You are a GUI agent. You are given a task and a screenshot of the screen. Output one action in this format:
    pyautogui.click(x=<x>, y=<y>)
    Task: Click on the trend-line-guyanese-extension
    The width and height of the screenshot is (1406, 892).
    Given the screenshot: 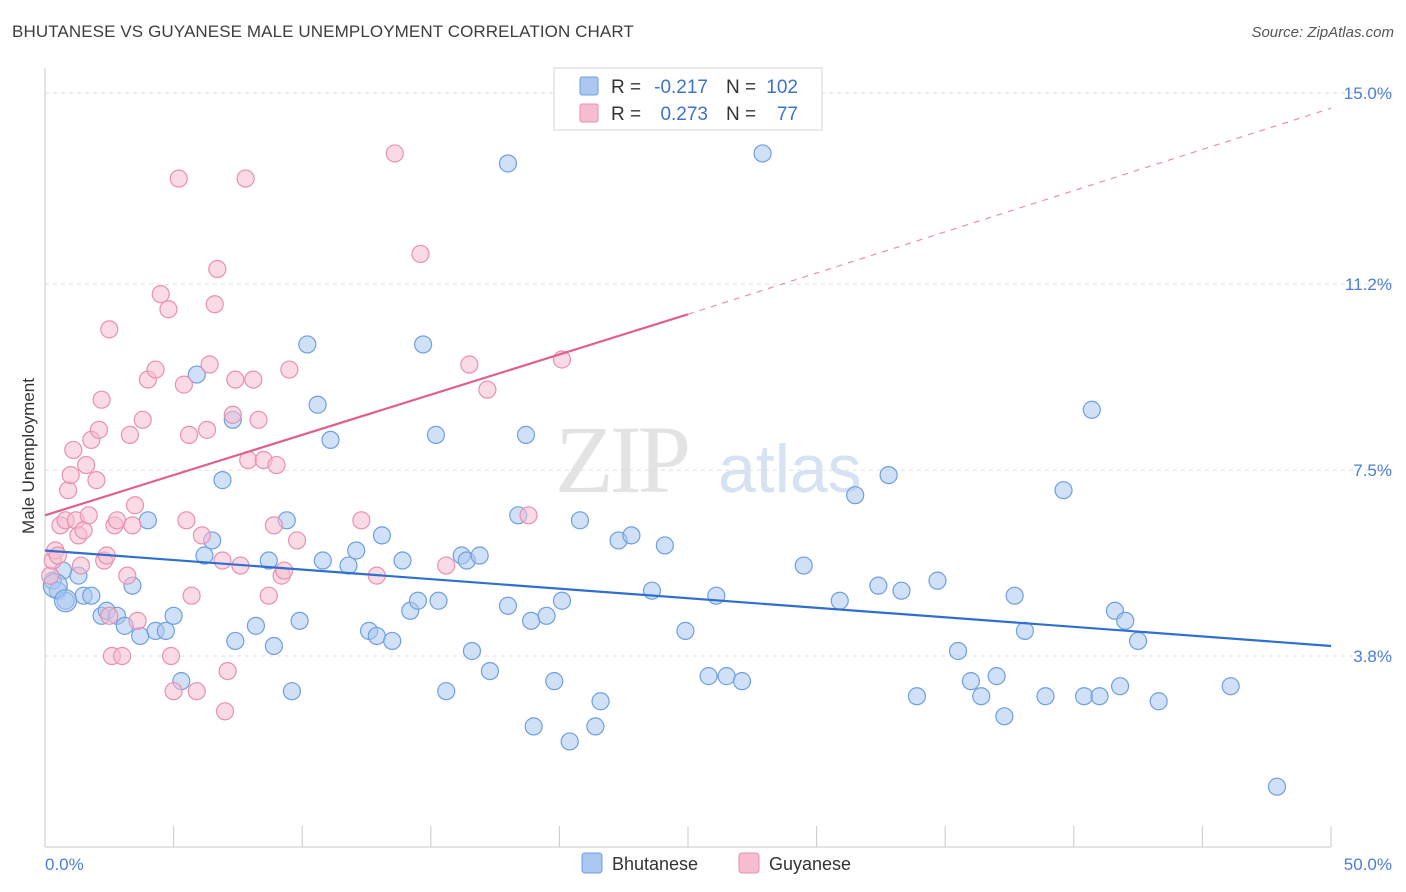 What is the action you would take?
    pyautogui.click(x=1009, y=211)
    